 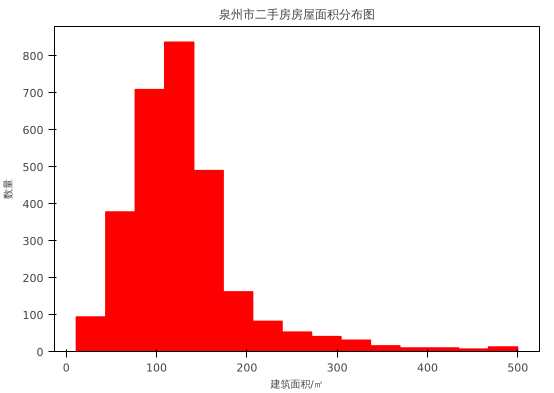 I want to click on x-tick-label: 0, so click(x=66, y=368).